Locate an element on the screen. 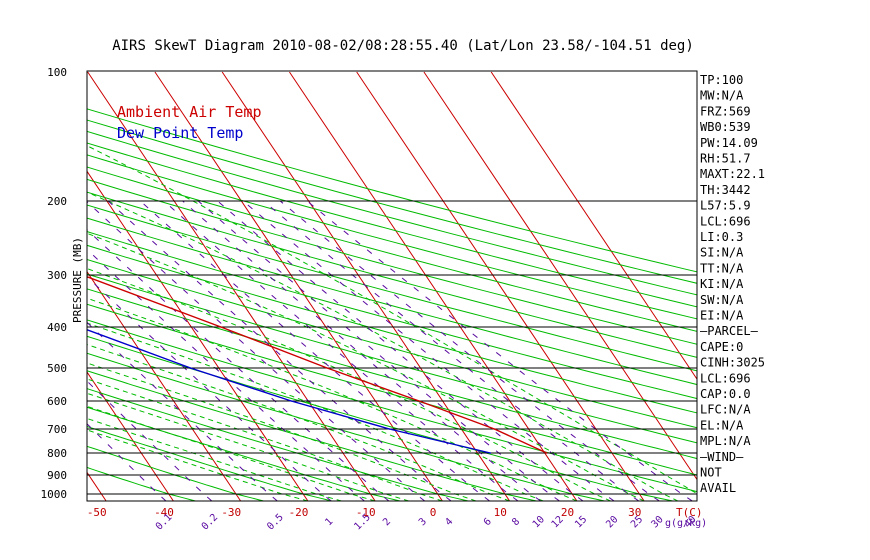 Image resolution: width=870 pixels, height=560 pixels. stability-index: SI:N/A is located at coordinates (722, 253).